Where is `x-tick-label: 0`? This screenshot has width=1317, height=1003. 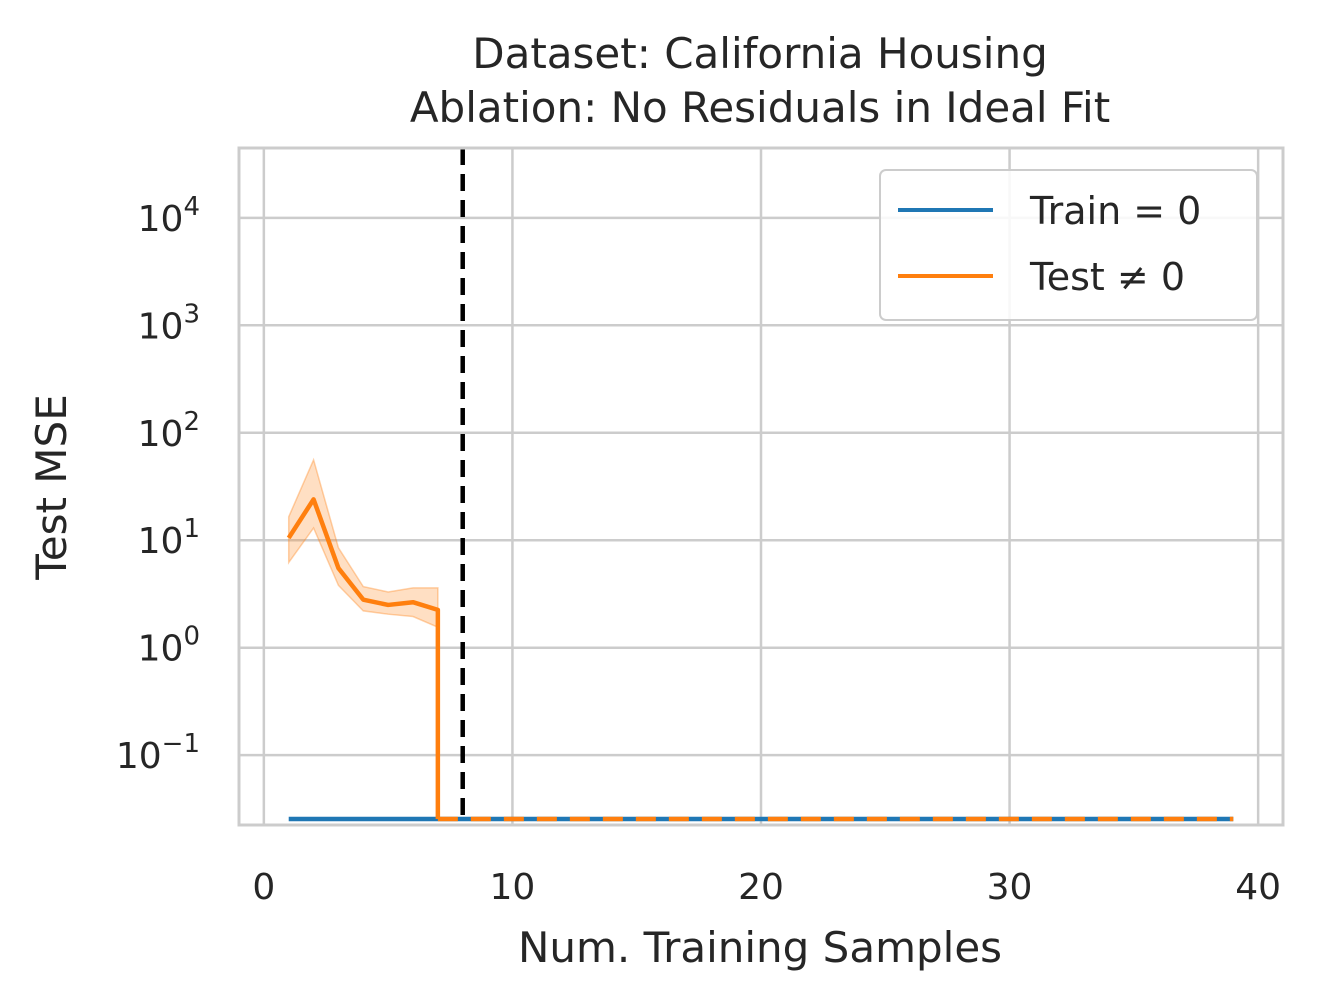 x-tick-label: 0 is located at coordinates (263, 887).